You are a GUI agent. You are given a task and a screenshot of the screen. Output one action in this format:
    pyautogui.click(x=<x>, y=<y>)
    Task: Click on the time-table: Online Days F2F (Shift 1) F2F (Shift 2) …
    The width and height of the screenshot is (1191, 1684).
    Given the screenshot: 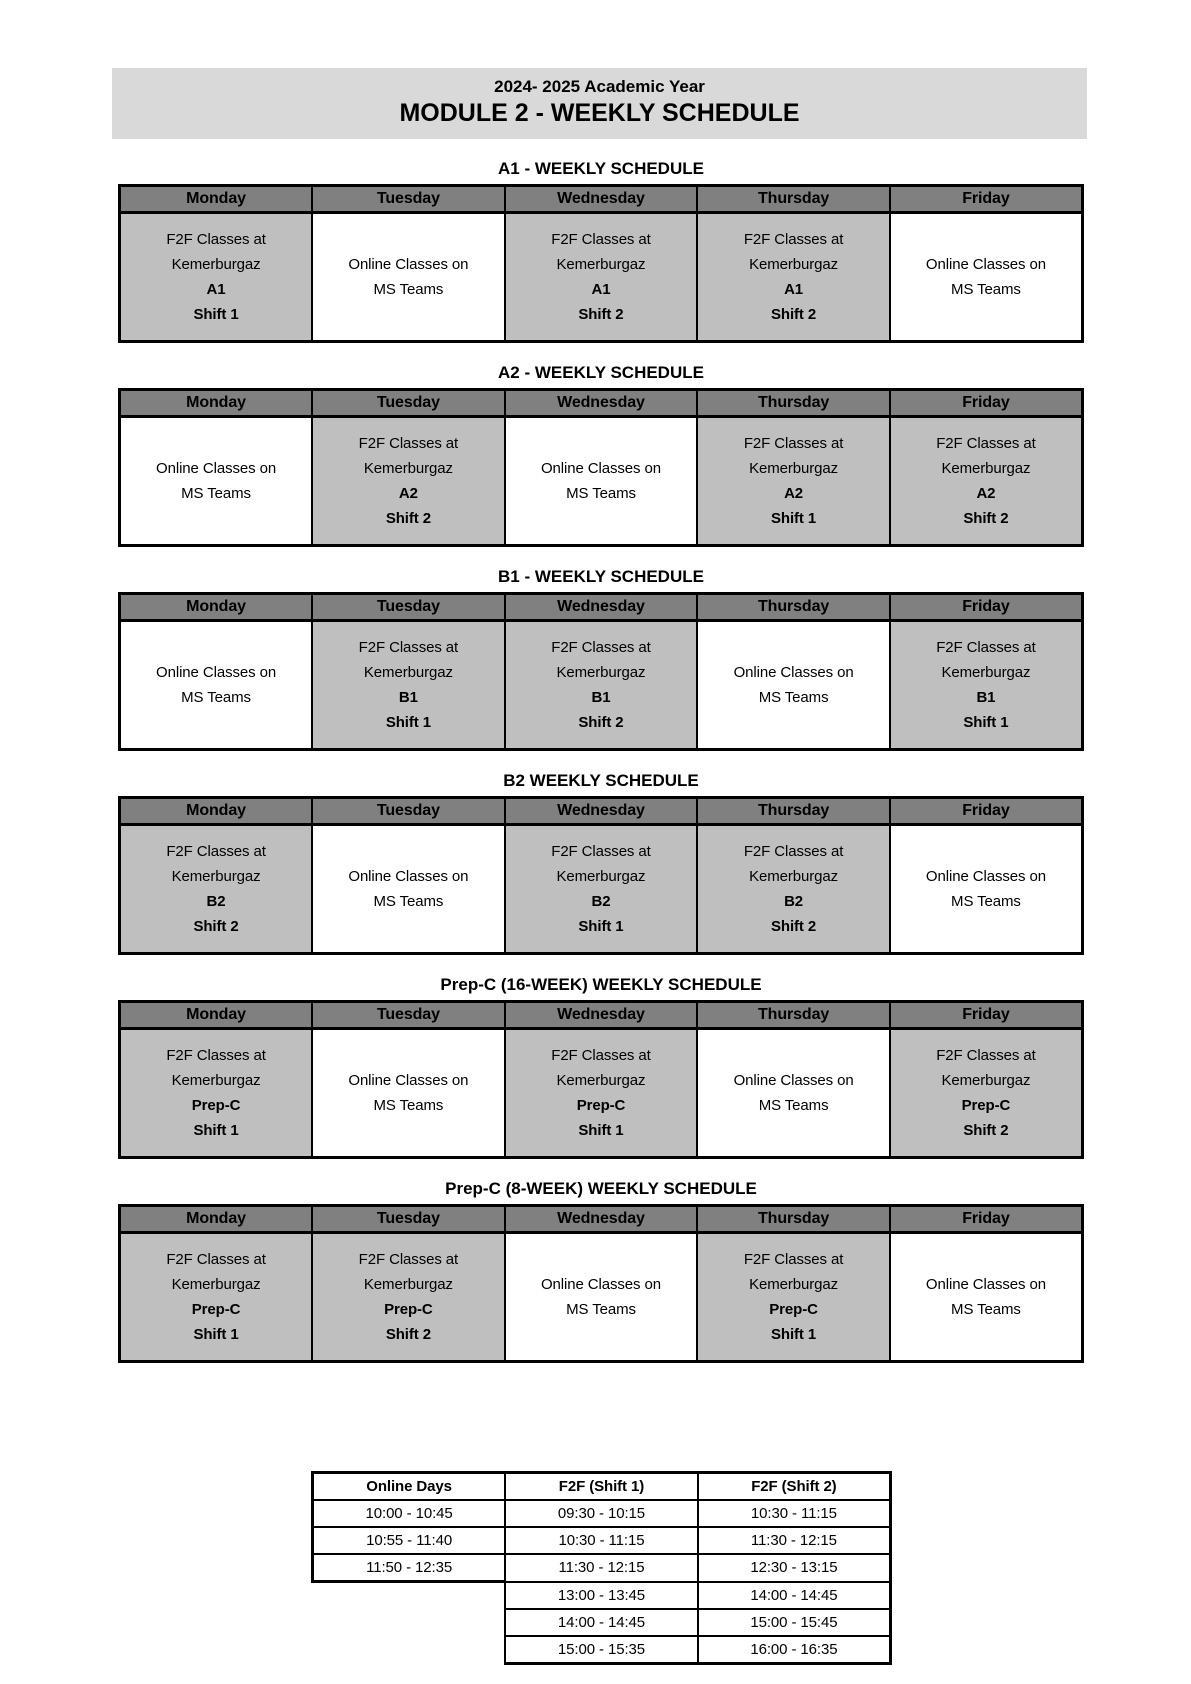 What is the action you would take?
    pyautogui.click(x=601, y=1568)
    